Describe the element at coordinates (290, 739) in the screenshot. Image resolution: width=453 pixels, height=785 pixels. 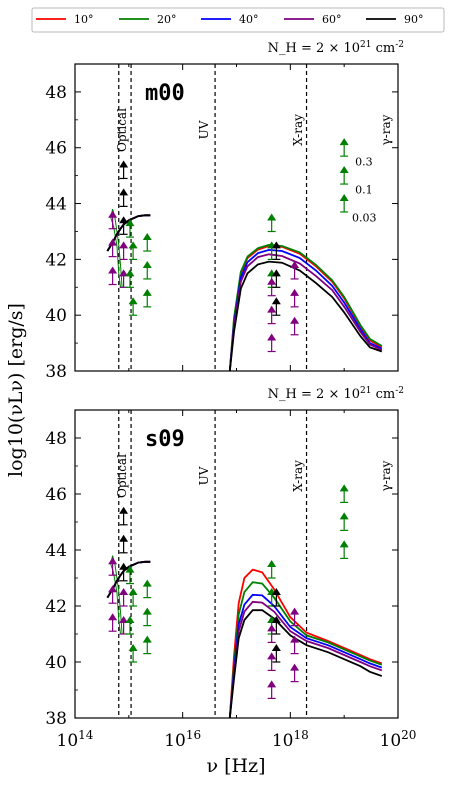
I see `x-tick-label: 1018` at that location.